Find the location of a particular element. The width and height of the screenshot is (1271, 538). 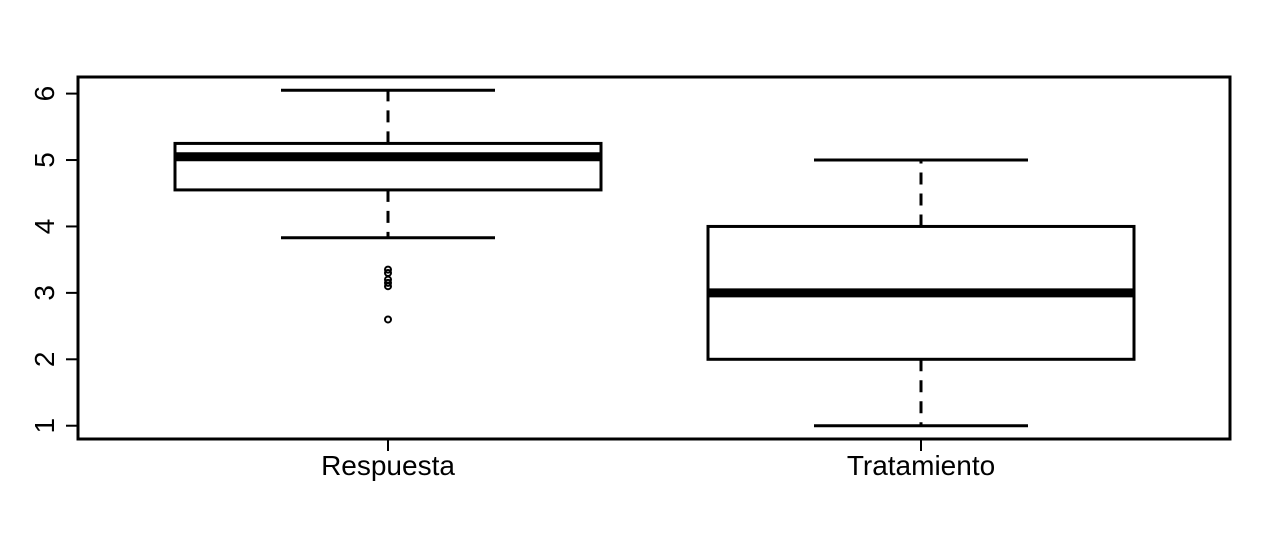

y-tick-label: 5 is located at coordinates (44, 160).